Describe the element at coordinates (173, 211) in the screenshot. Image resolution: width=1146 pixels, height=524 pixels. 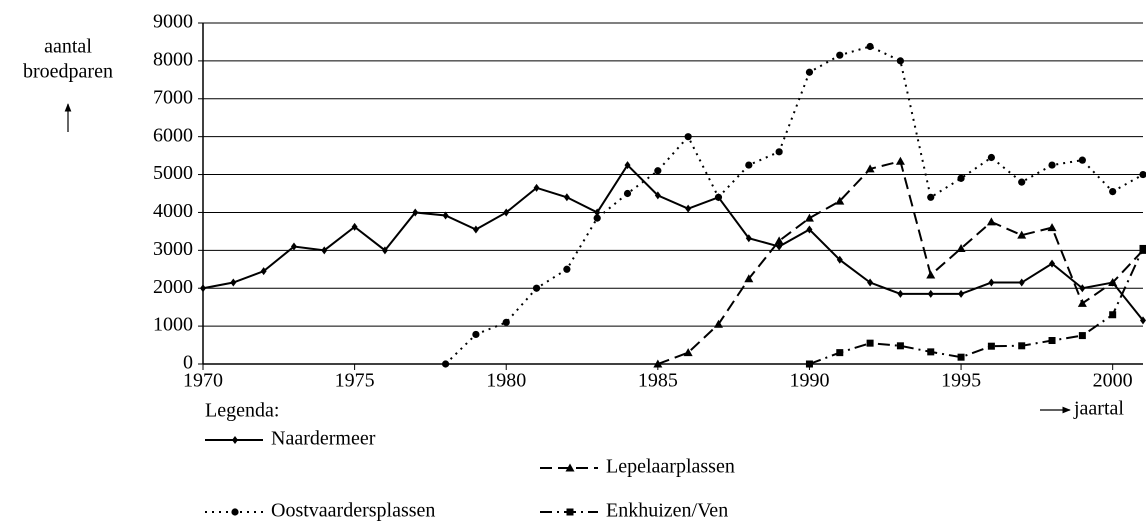
I see `y-tick-label: 4000` at that location.